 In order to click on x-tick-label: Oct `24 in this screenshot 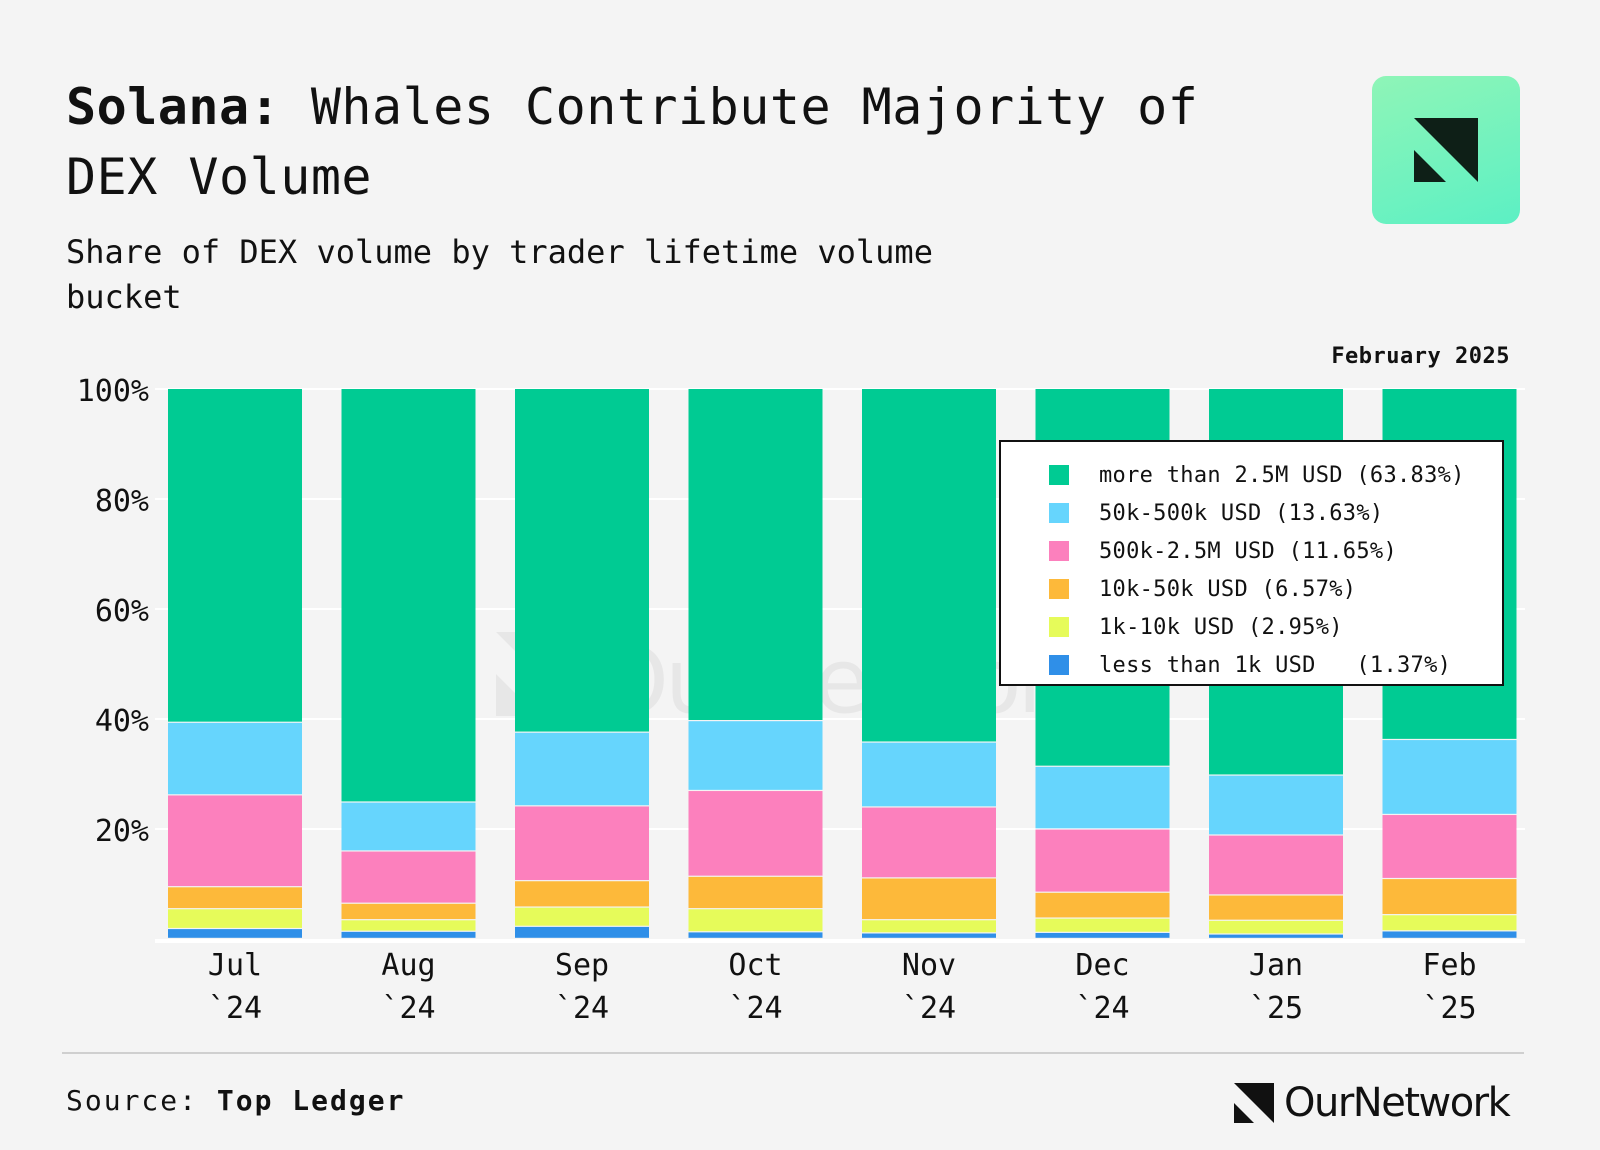, I will do `click(755, 987)`.